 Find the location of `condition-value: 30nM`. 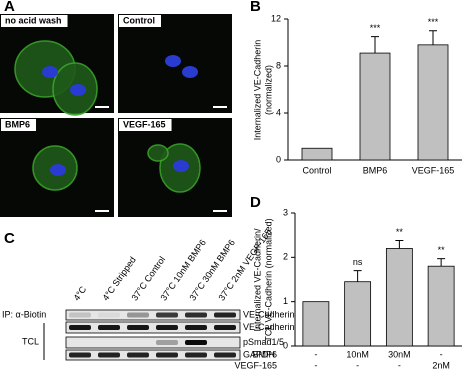

condition-value: 30nM is located at coordinates (399, 354).